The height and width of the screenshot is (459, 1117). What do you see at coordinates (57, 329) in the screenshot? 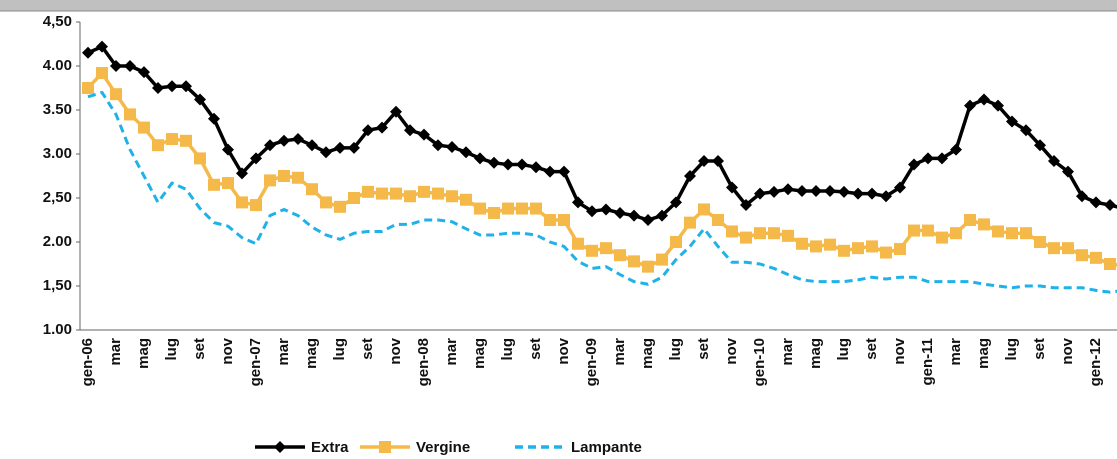
I see `y-tick-label: 1.00` at bounding box center [57, 329].